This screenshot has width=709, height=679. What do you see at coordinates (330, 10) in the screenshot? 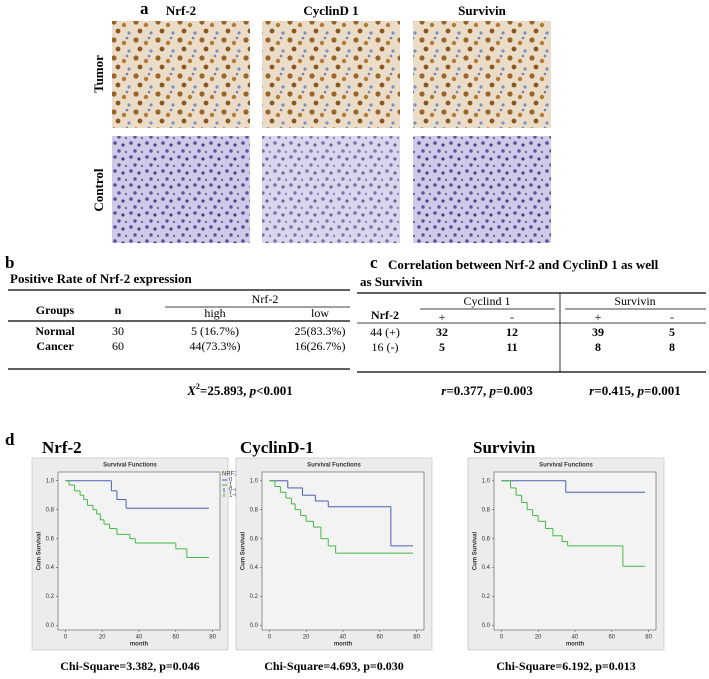
I see `column-header: CyclinD 1` at bounding box center [330, 10].